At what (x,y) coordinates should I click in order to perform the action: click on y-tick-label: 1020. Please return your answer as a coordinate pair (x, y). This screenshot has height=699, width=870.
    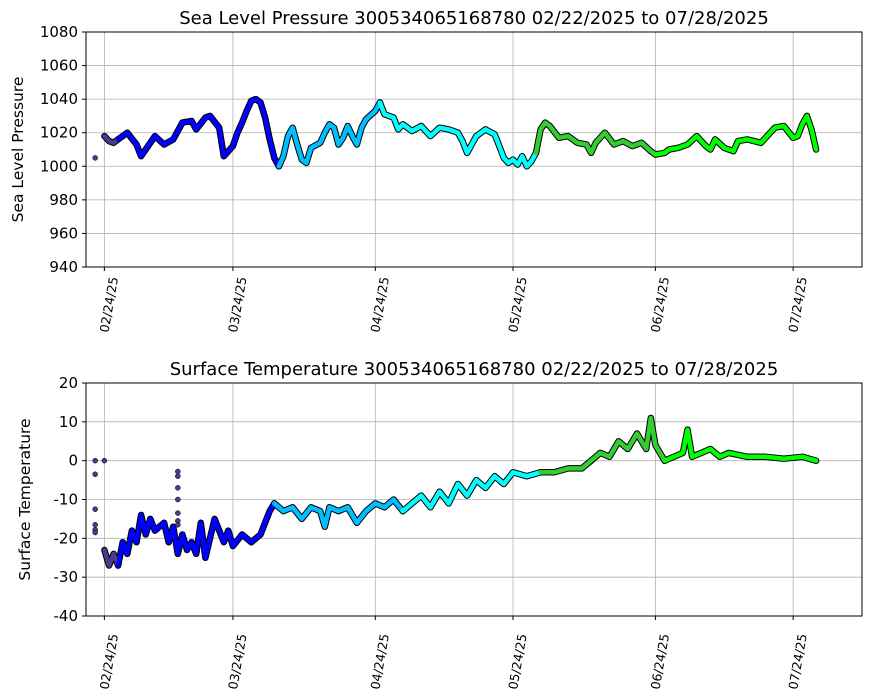
    Looking at the image, I should click on (59, 133).